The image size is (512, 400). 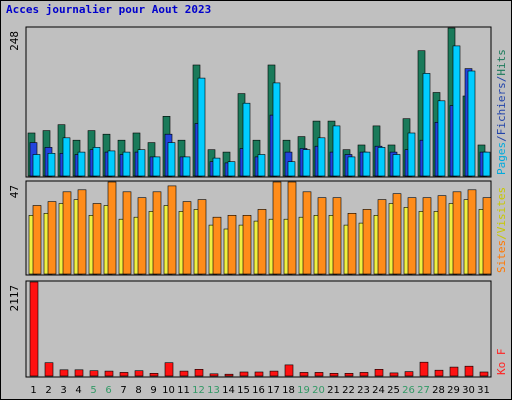 What do you see at coordinates (501, 210) in the screenshot?
I see `legend-item-sites-visits-2: Visites` at bounding box center [501, 210].